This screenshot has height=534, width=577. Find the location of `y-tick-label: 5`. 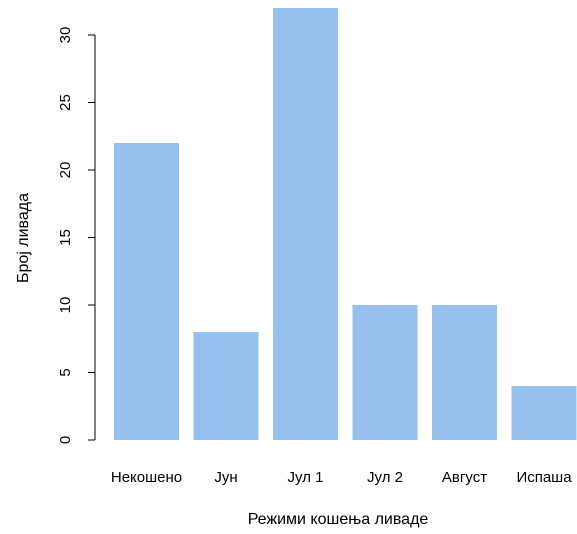

y-tick-label: 5 is located at coordinates (65, 372).